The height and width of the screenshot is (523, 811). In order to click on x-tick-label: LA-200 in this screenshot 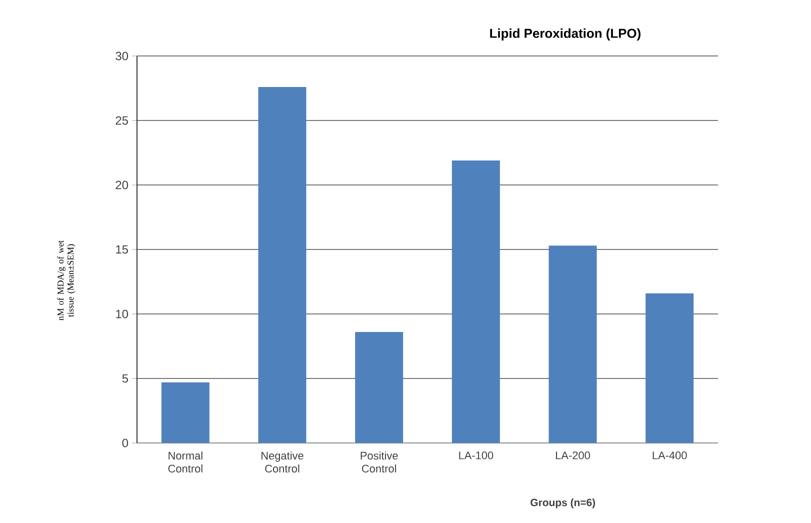, I will do `click(573, 456)`.